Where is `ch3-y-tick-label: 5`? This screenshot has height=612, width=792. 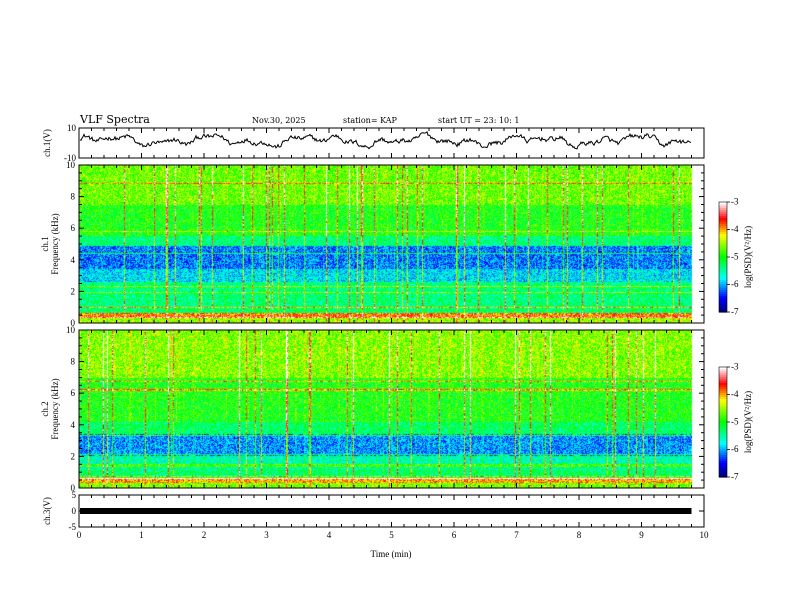 ch3-y-tick-label: 5 is located at coordinates (74, 495).